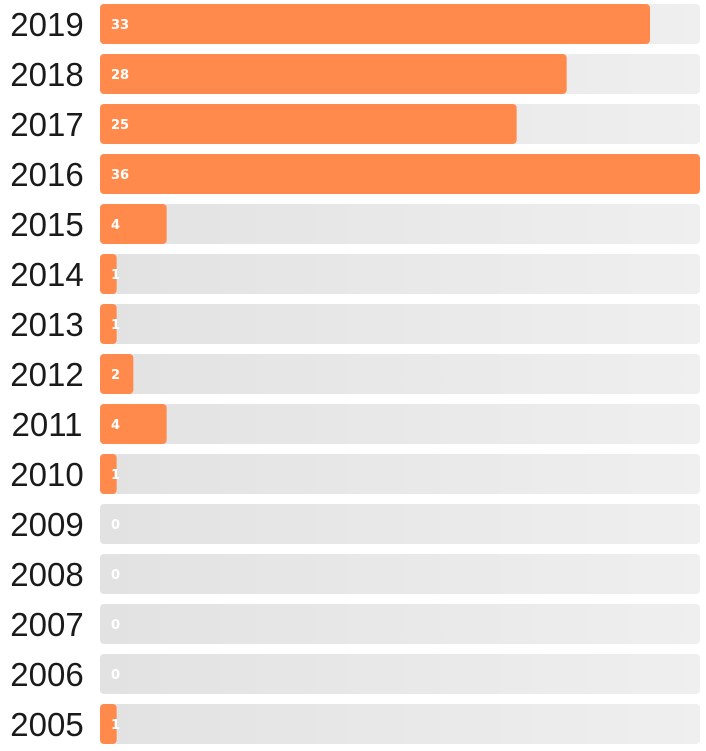 This screenshot has width=706, height=751. I want to click on value-label: 33, so click(120, 25).